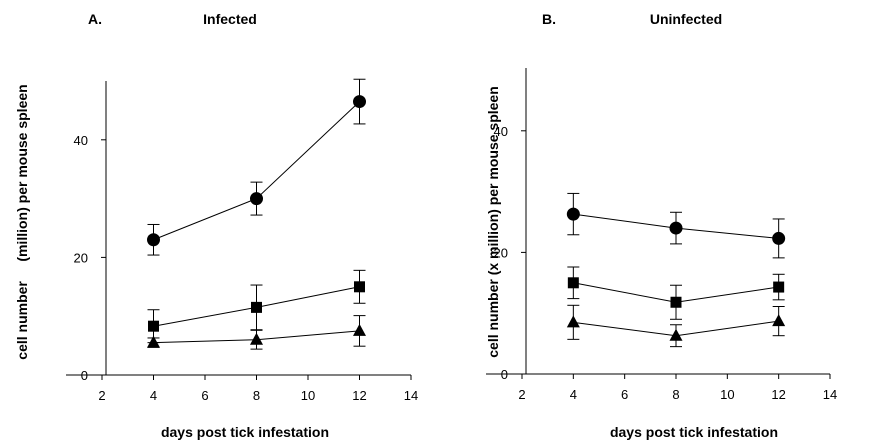  I want to click on panel-b-label: B., so click(549, 19).